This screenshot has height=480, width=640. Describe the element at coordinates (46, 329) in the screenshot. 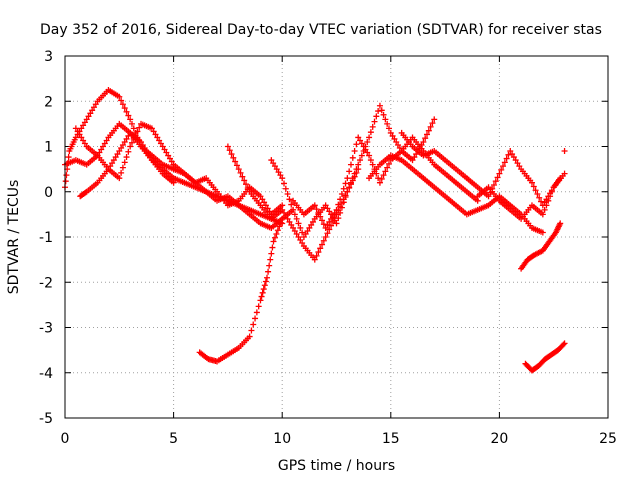

I see `y-tick-label: -3` at that location.